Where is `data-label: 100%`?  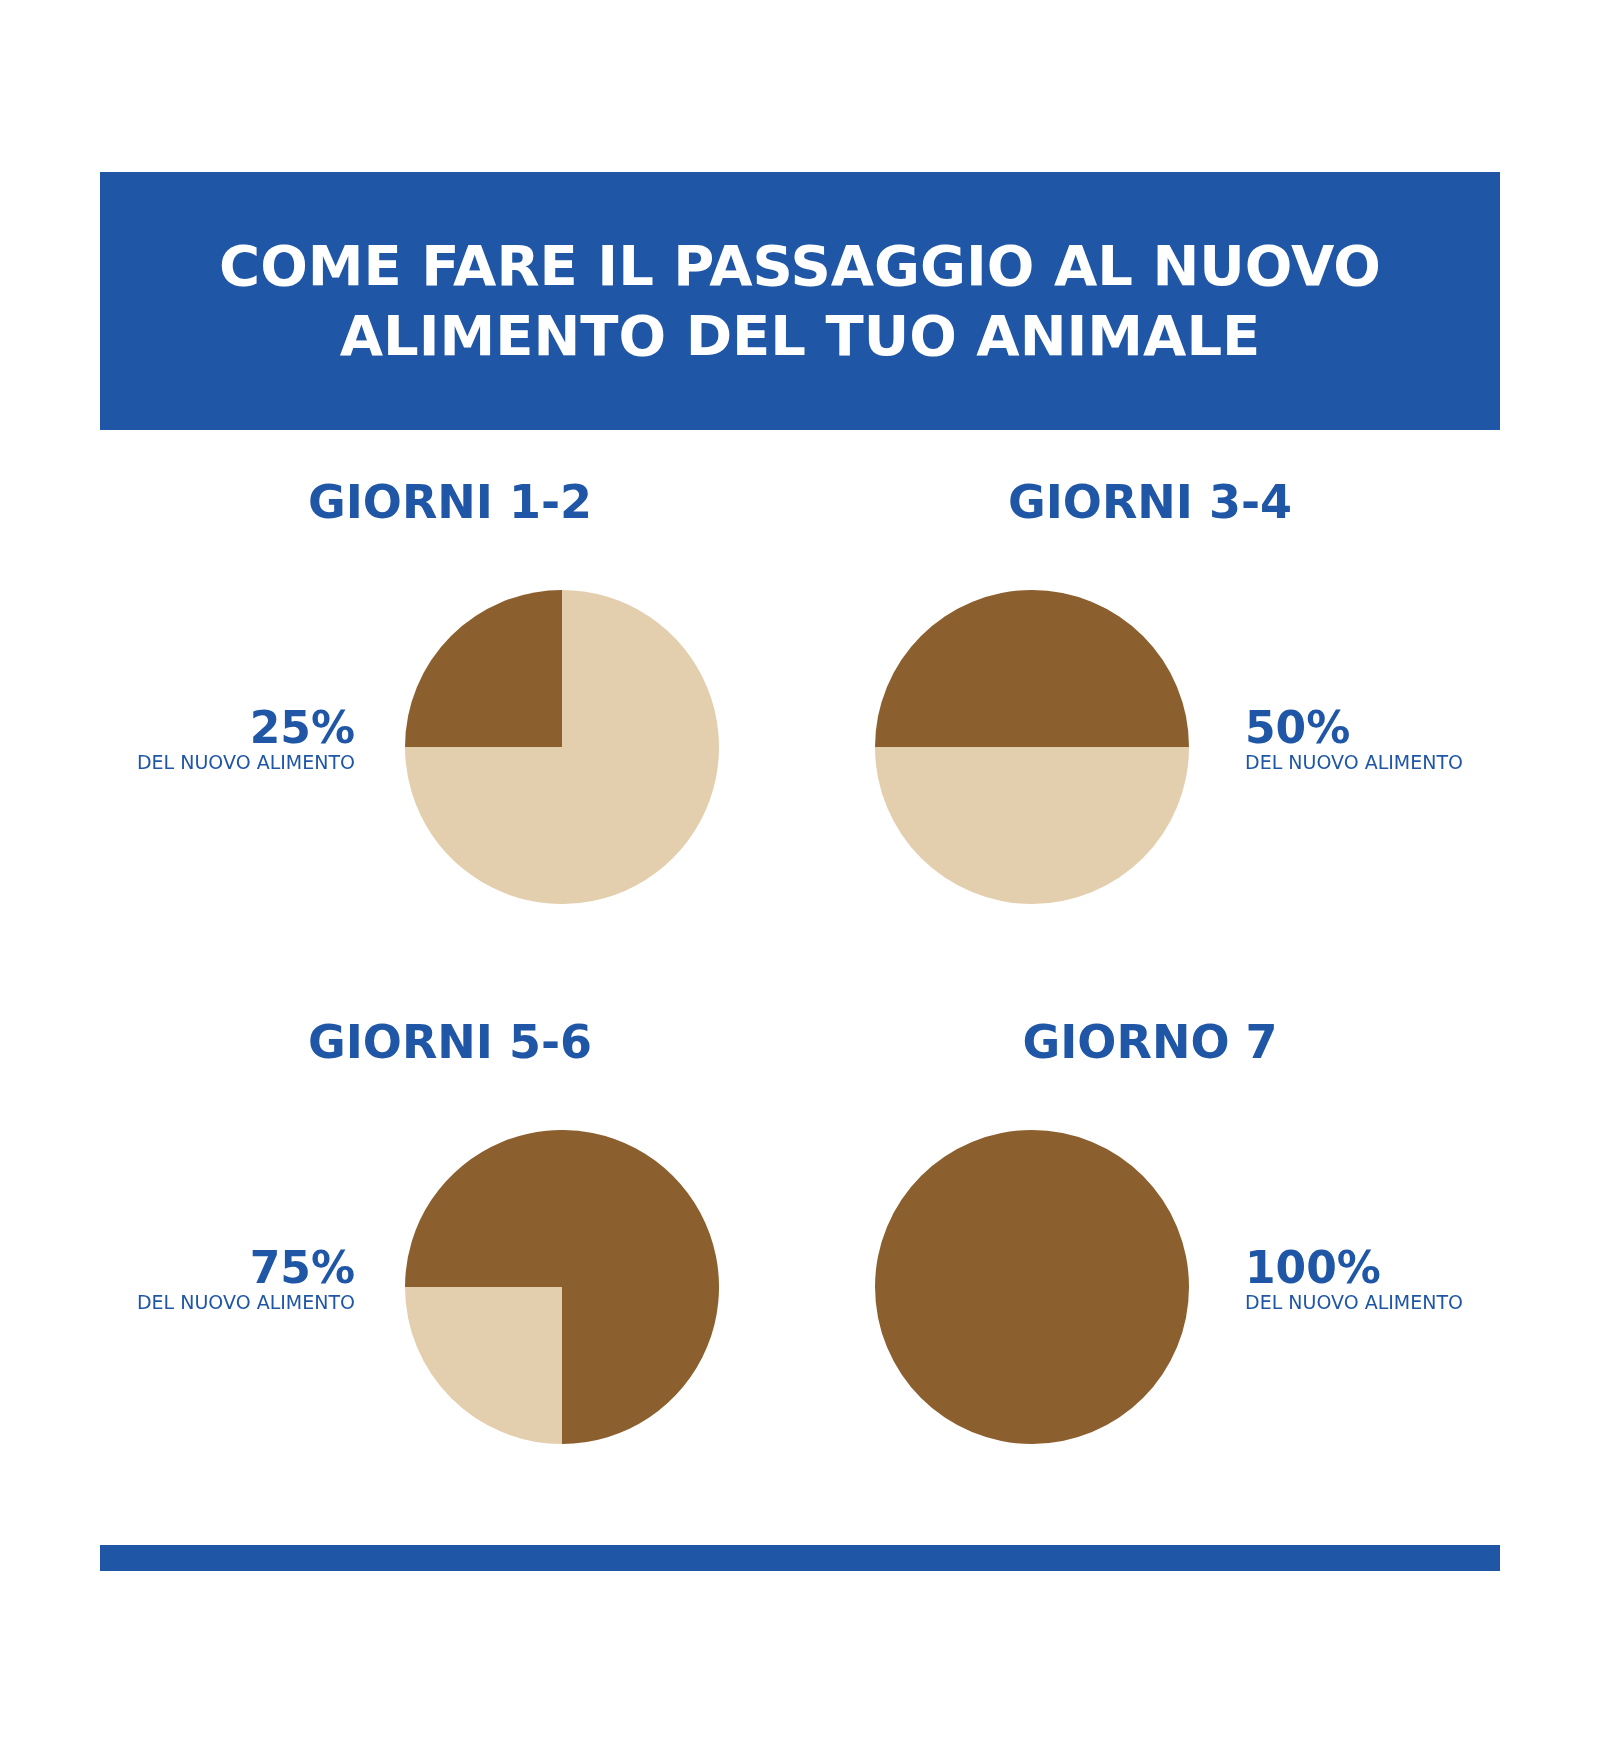
data-label: 100% is located at coordinates (1313, 1267).